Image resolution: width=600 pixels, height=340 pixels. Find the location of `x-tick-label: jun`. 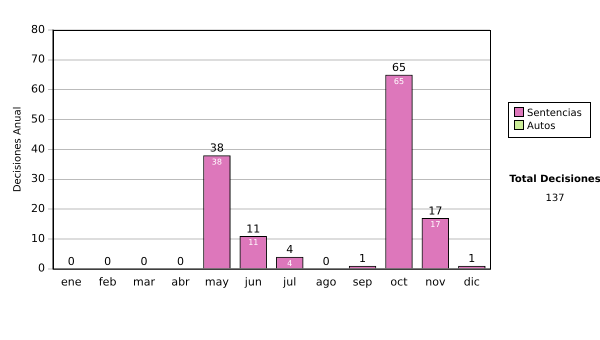

x-tick-label: jun is located at coordinates (253, 281).